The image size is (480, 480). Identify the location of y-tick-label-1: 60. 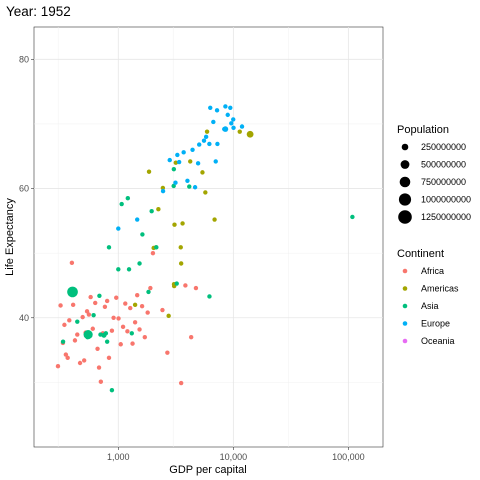
(24, 189).